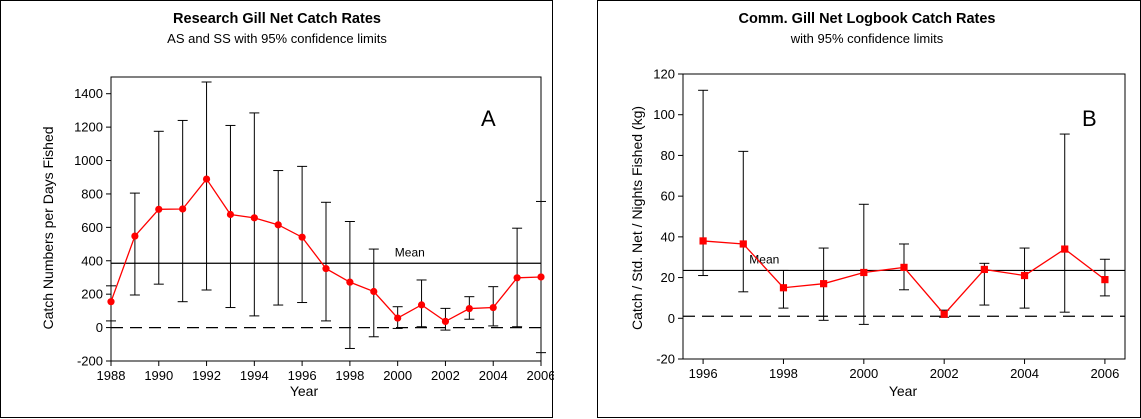 This screenshot has width=1141, height=419. What do you see at coordinates (867, 19) in the screenshot?
I see `chart-b-title: Comm. Gill Net Logbook Catch Rates` at bounding box center [867, 19].